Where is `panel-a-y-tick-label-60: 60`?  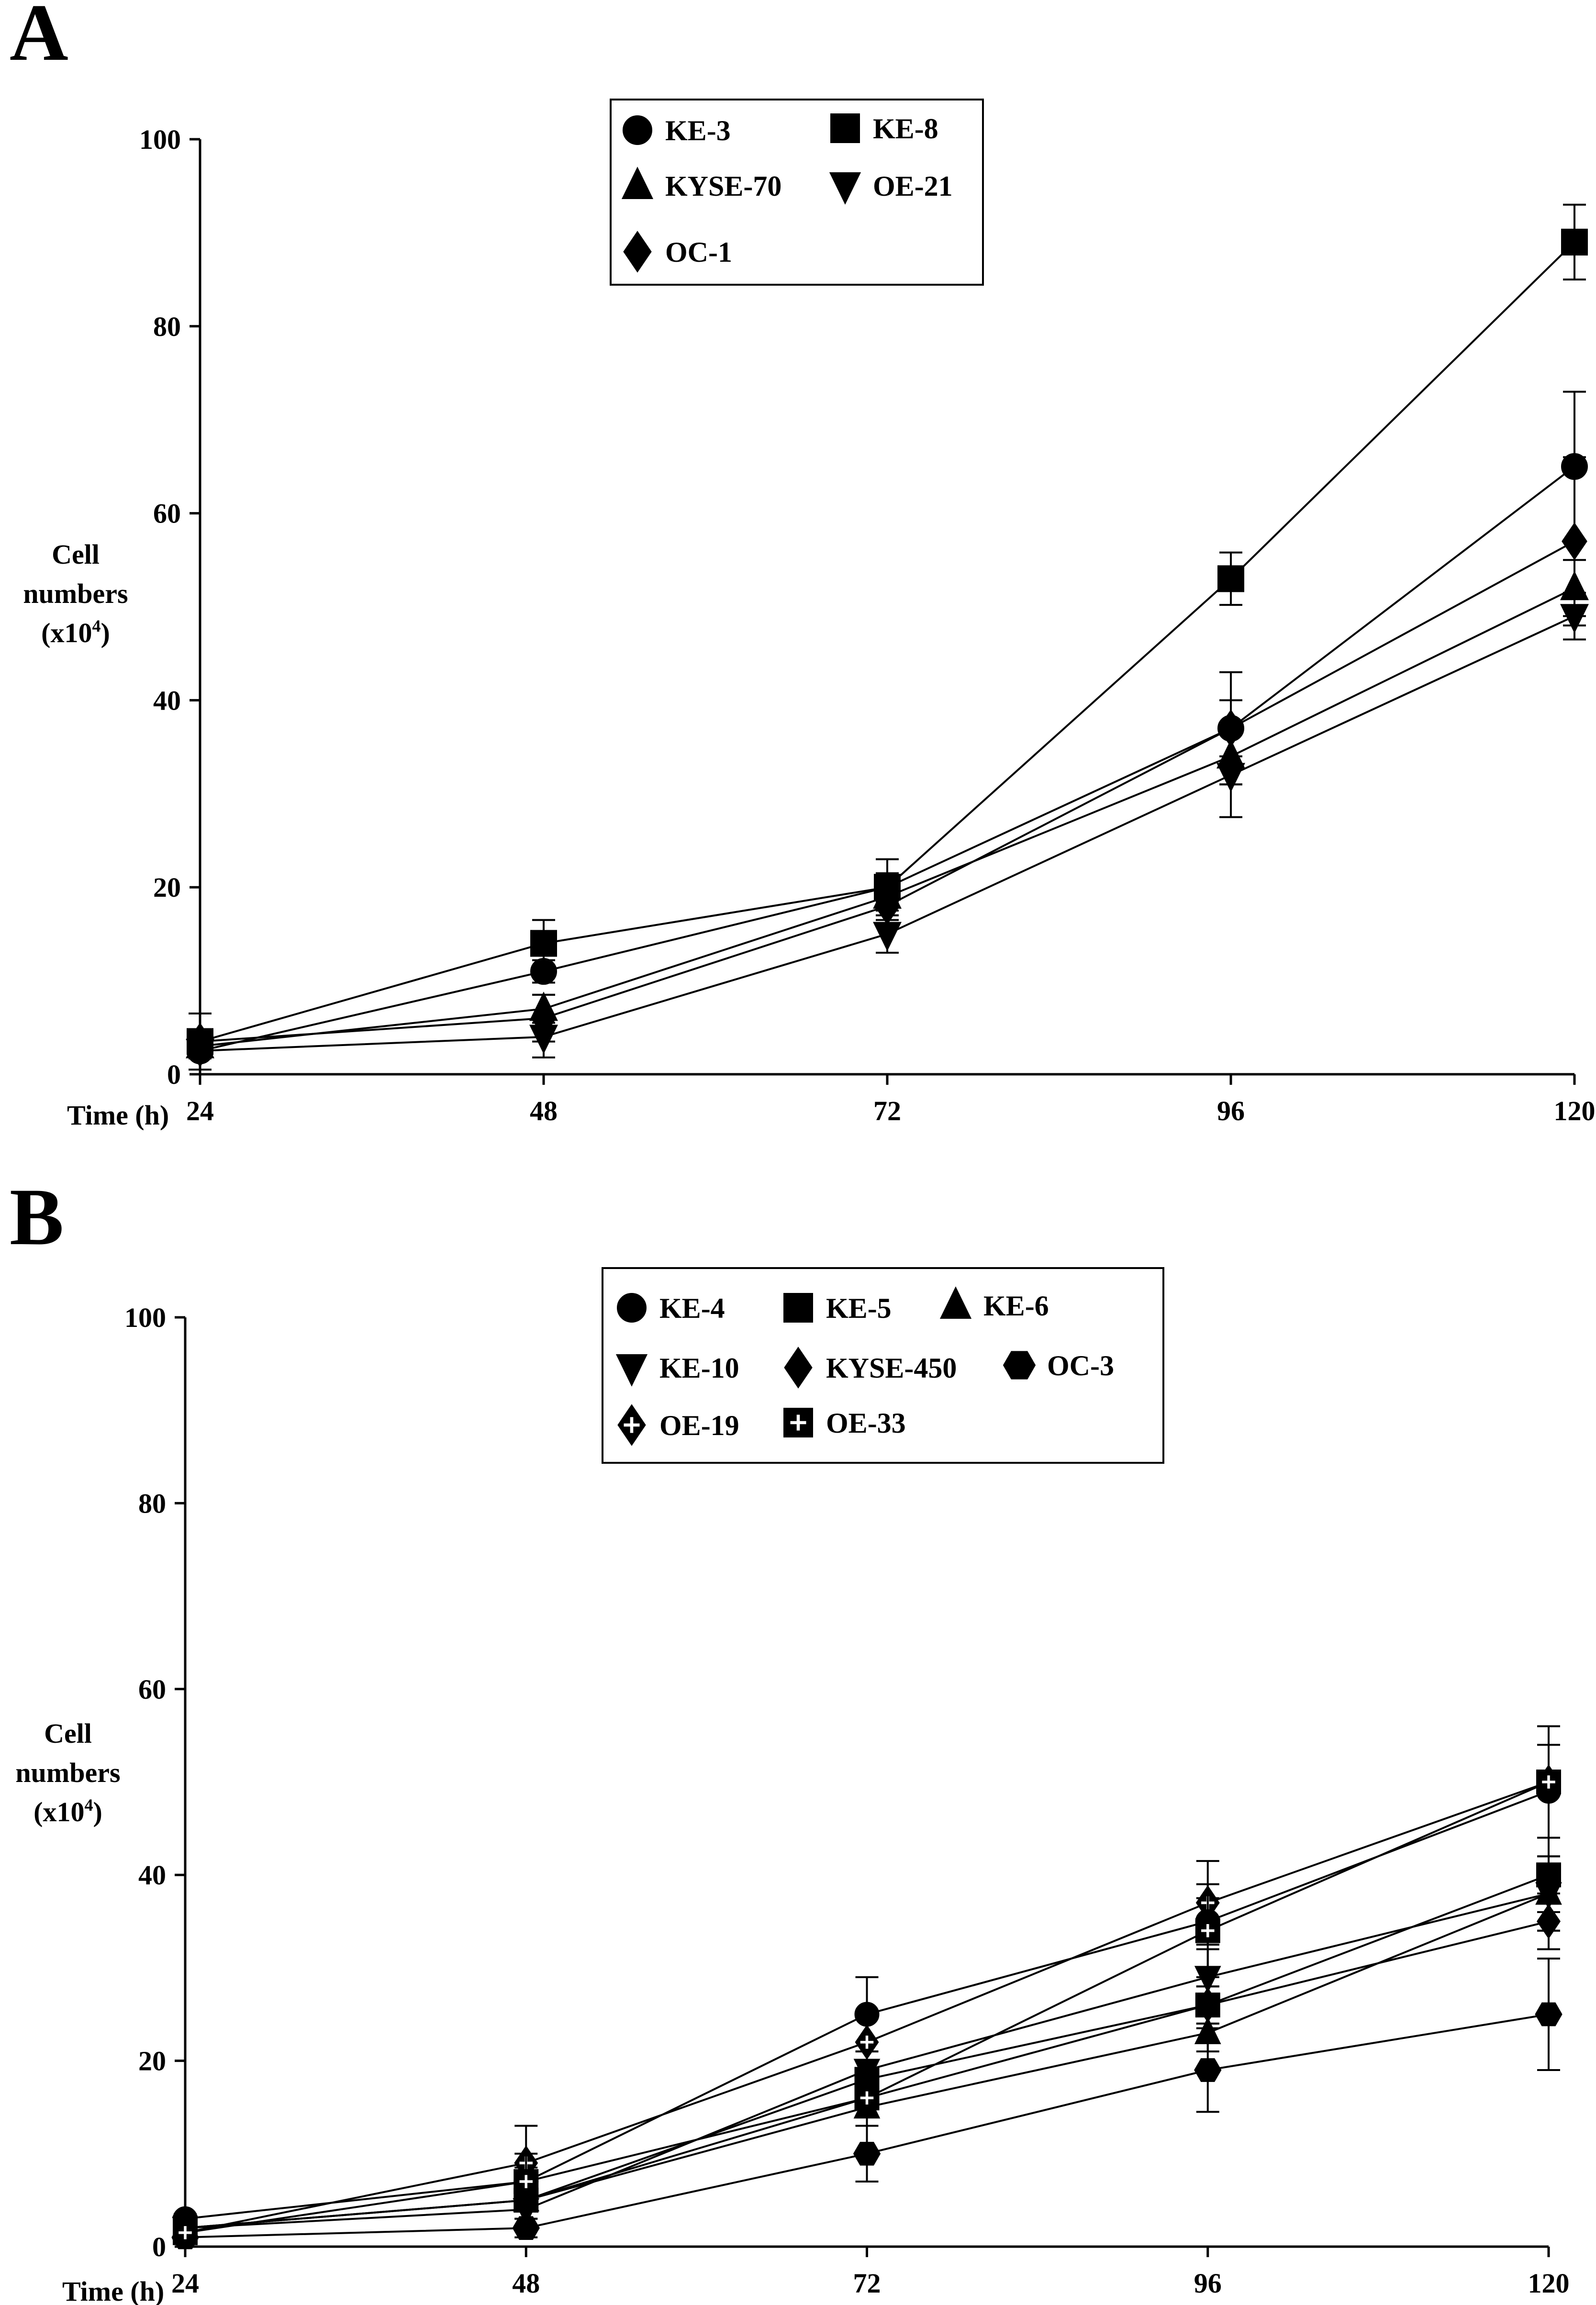
panel-a-y-tick-label-60: 60 is located at coordinates (167, 513).